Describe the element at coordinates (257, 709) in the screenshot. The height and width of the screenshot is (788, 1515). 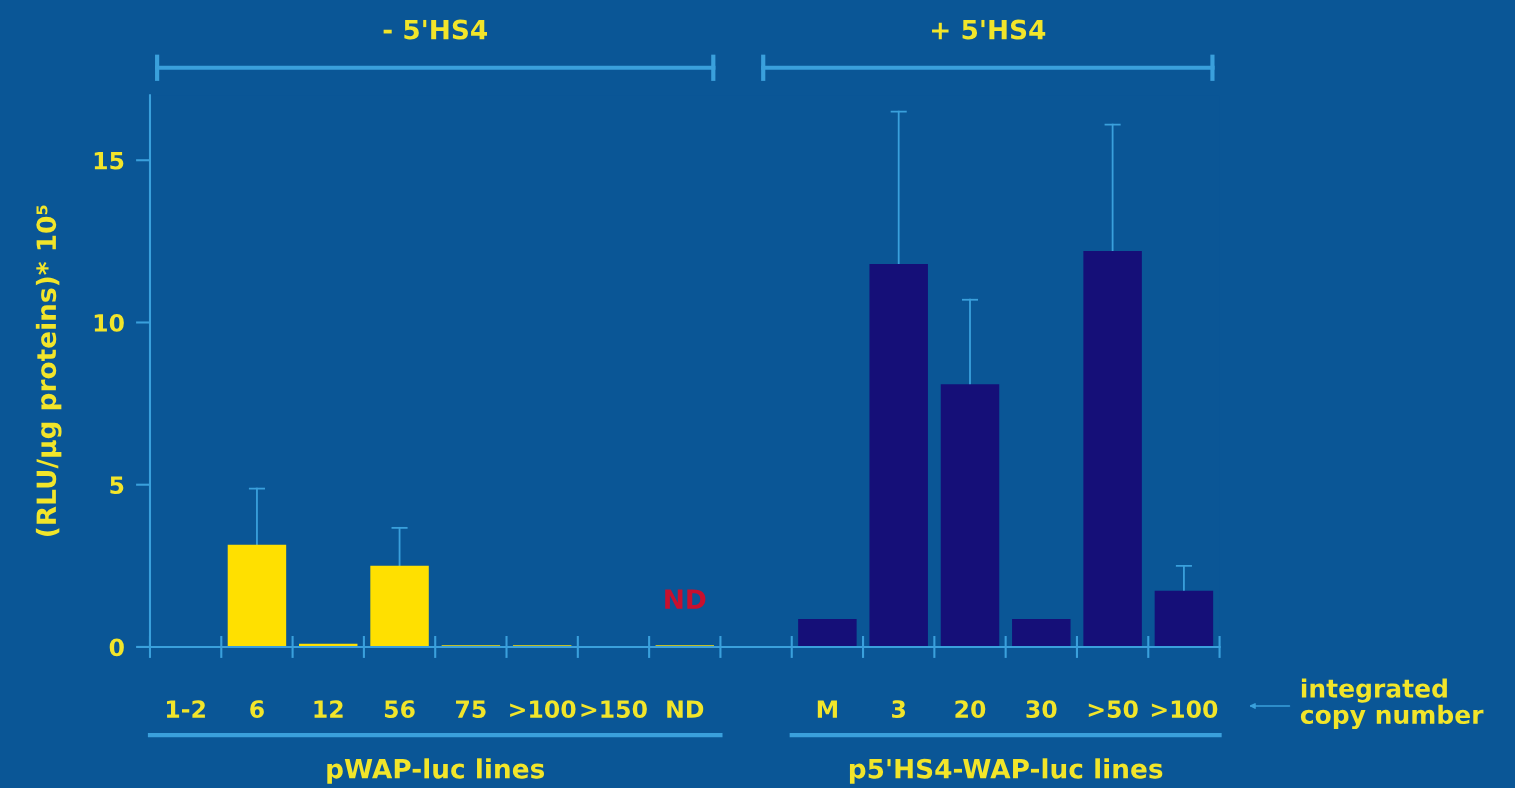
I see `x-tick-label: 6` at that location.